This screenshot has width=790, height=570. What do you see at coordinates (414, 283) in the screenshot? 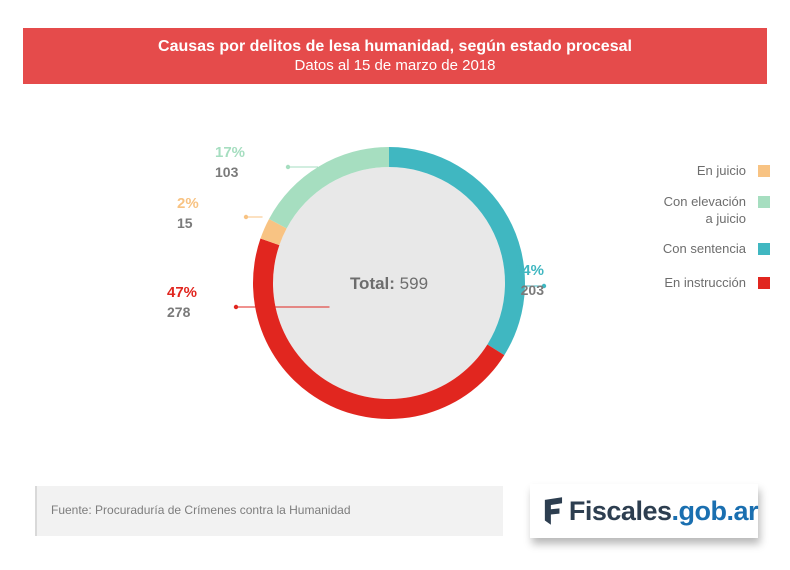
I see `total-label-value: 599` at bounding box center [414, 283].